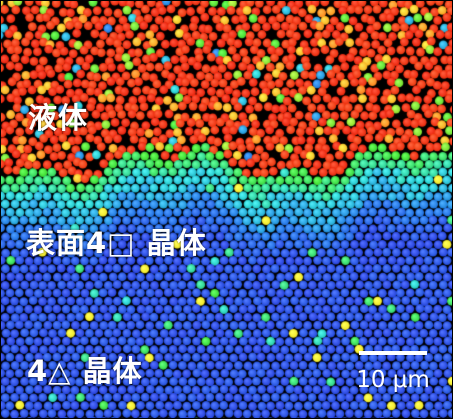  What do you see at coordinates (85, 371) in the screenshot?
I see `bulk-crystal-label: 4△ 晶体` at bounding box center [85, 371].